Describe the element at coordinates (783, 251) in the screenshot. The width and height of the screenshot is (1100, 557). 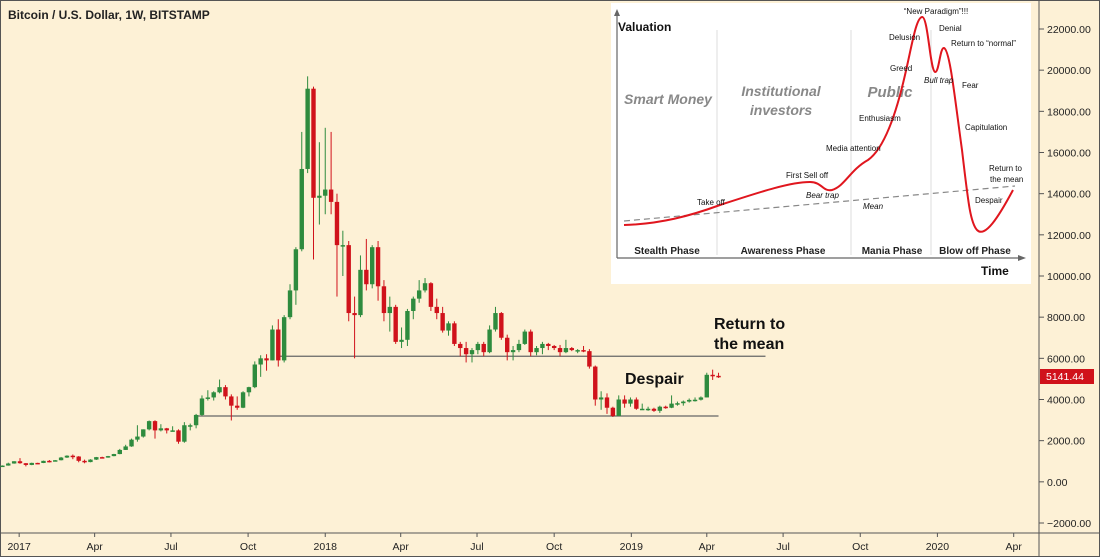
I see `phase-awareness: Awareness Phase` at that location.